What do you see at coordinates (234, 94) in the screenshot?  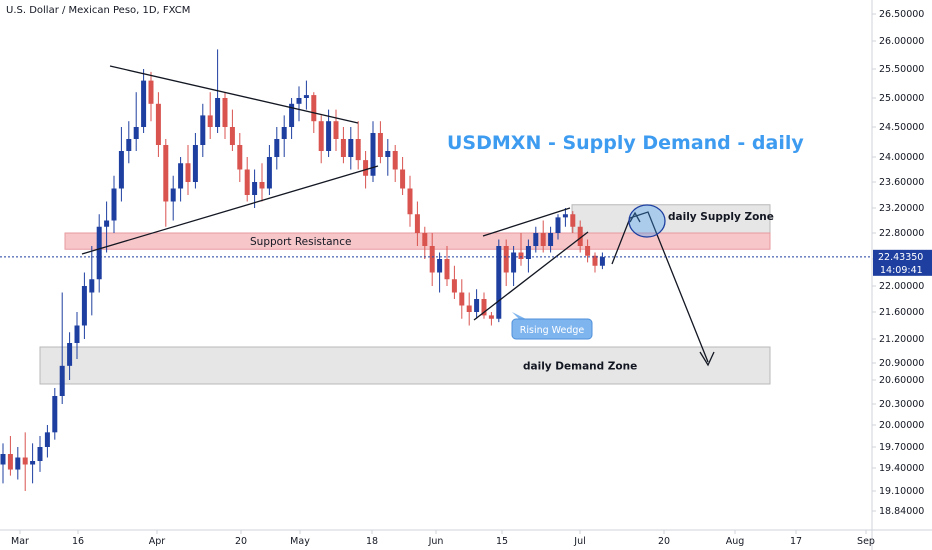 I see `triangle-upper-trendline` at bounding box center [234, 94].